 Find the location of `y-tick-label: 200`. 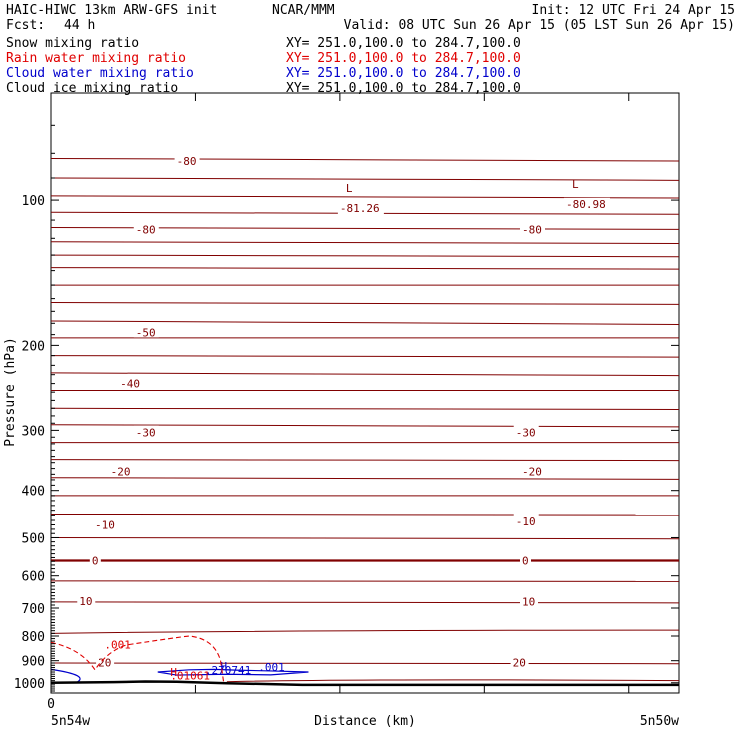

y-tick-label: 200 is located at coordinates (33, 346).